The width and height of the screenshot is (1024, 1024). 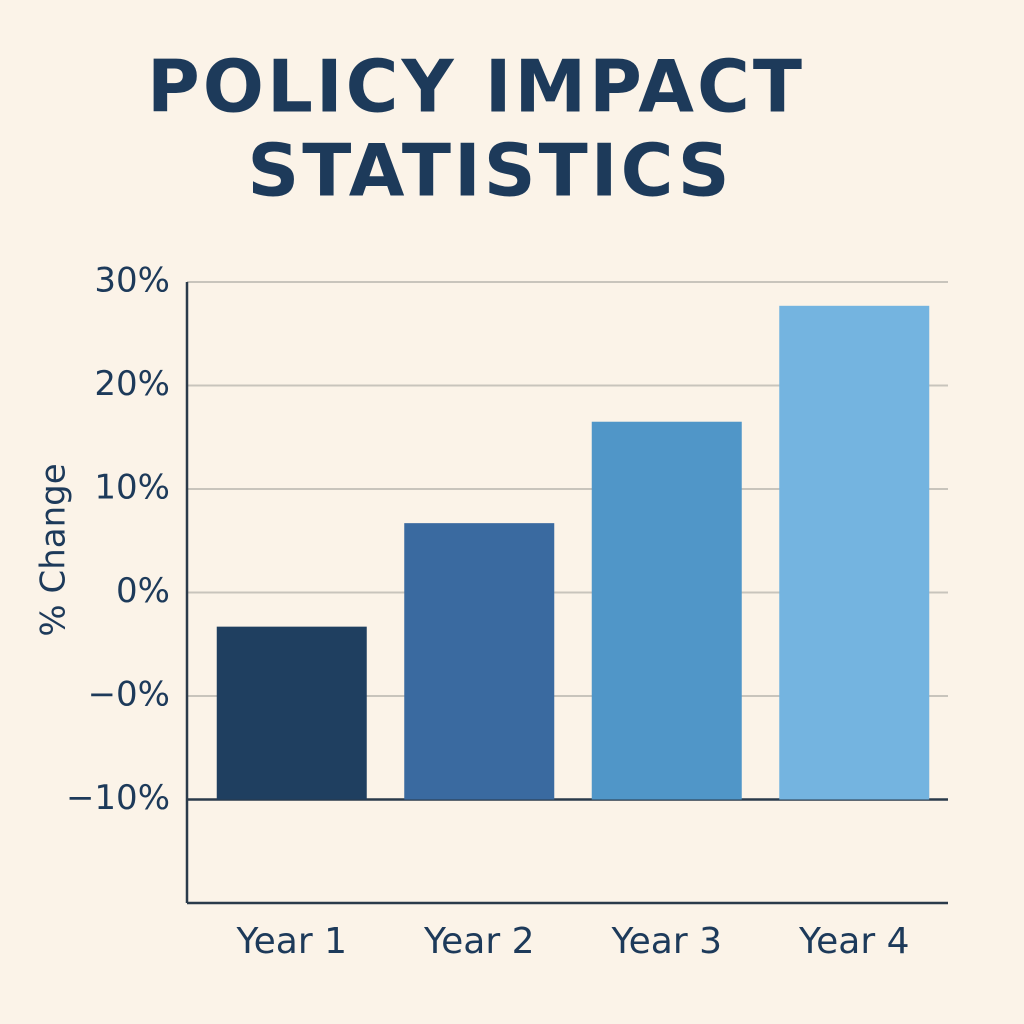 What do you see at coordinates (54, 549) in the screenshot?
I see `y-axis-label: % Change` at bounding box center [54, 549].